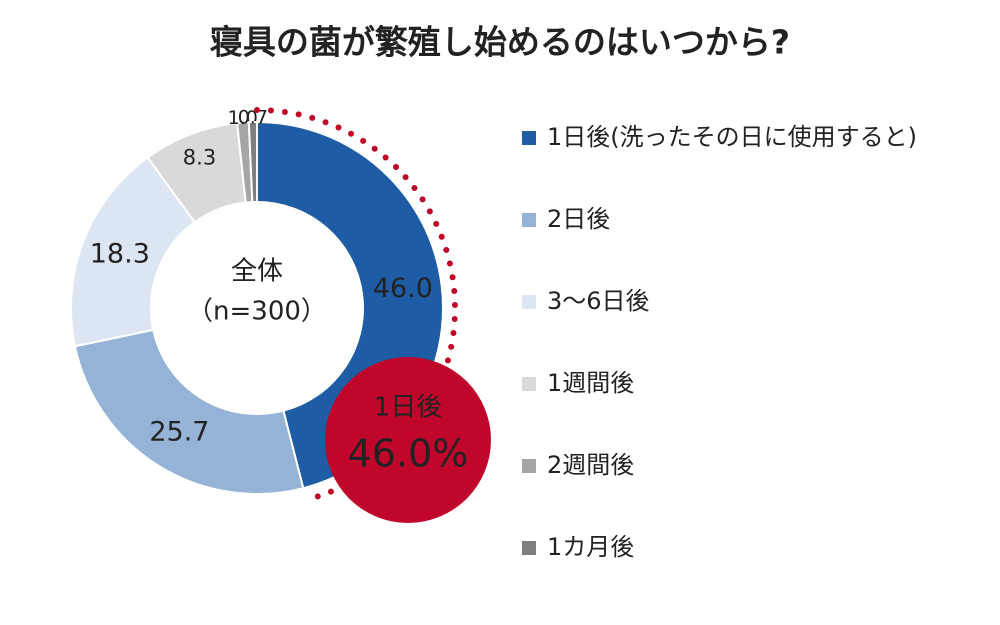 The image size is (1000, 625). What do you see at coordinates (590, 547) in the screenshot?
I see `legend-label: 1カ月後` at bounding box center [590, 547].